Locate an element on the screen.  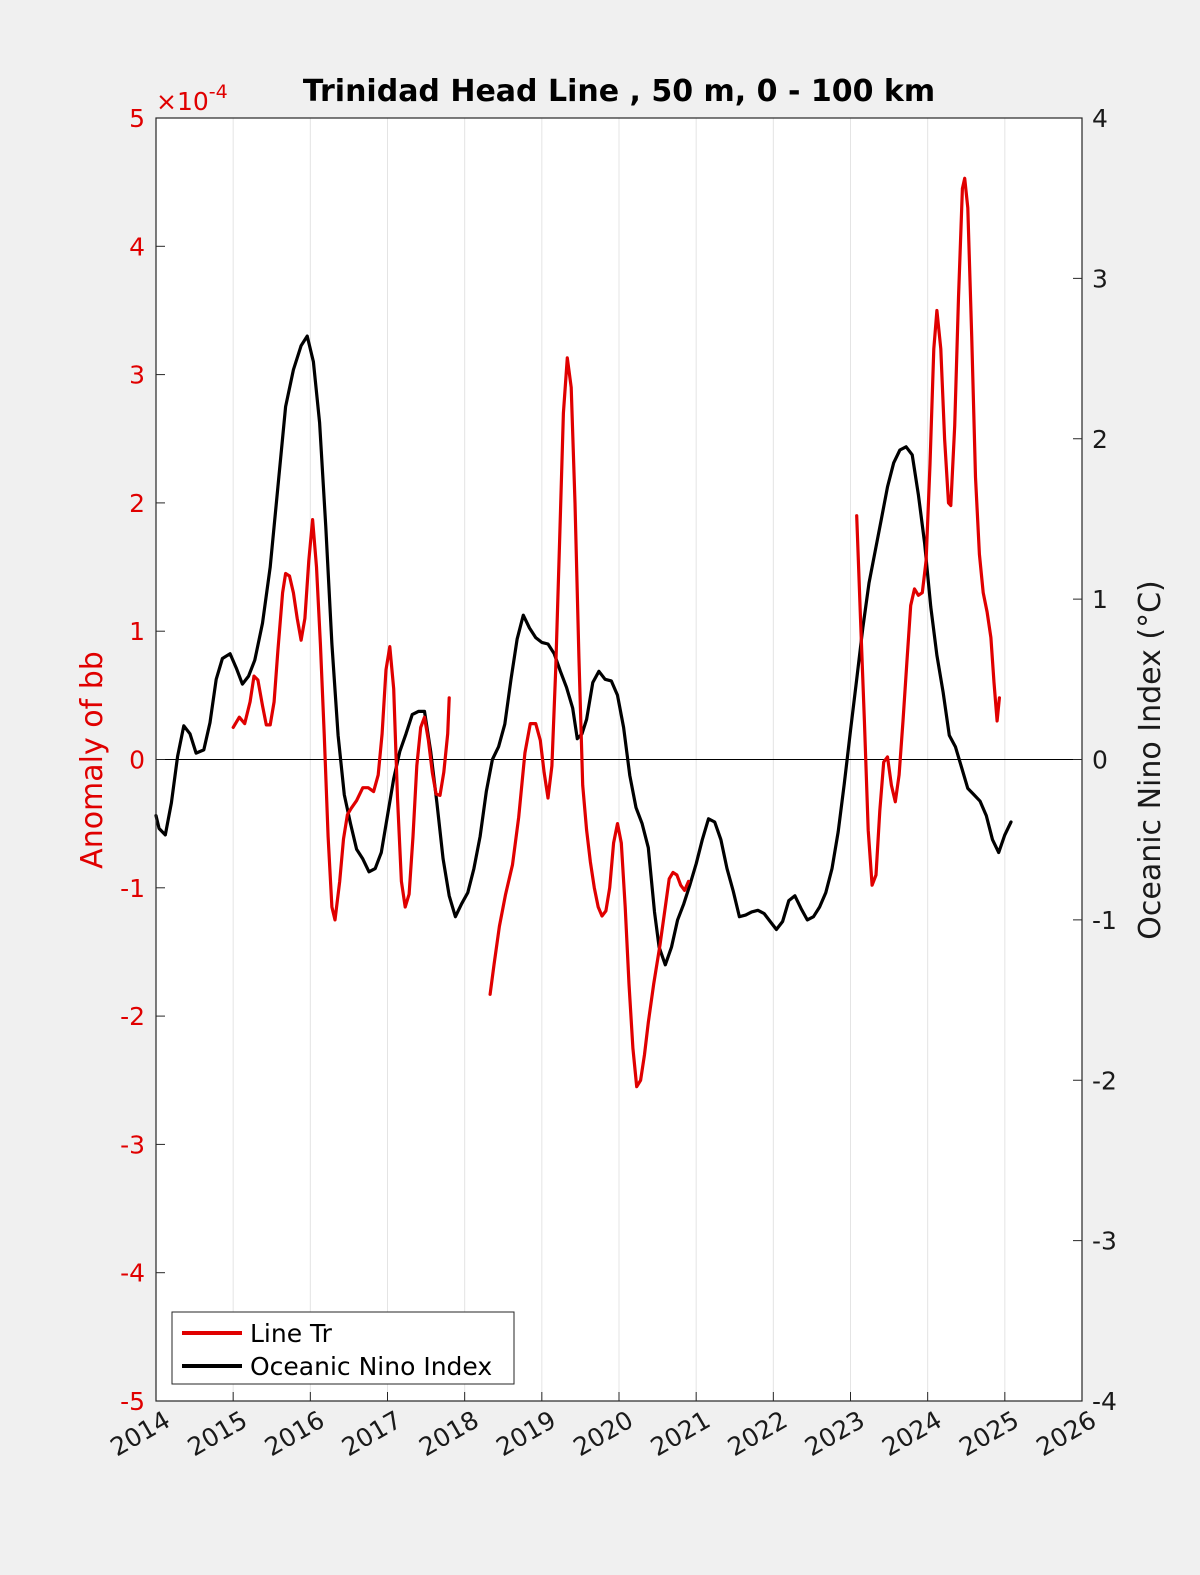
legend-label-line-tr: Line Tr is located at coordinates (291, 1333).